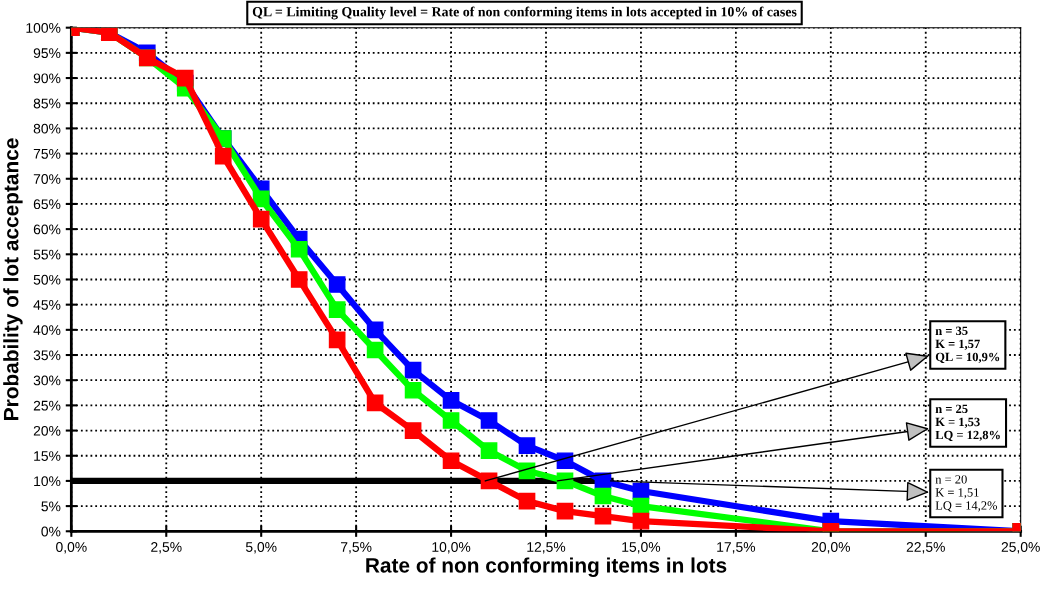  I want to click on y-tick-label: 35%, so click(47, 355).